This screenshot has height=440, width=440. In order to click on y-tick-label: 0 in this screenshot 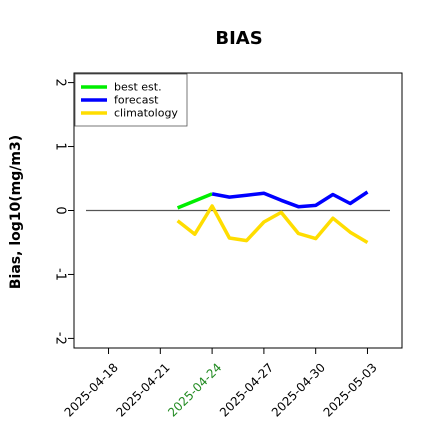, I will do `click(60, 210)`.